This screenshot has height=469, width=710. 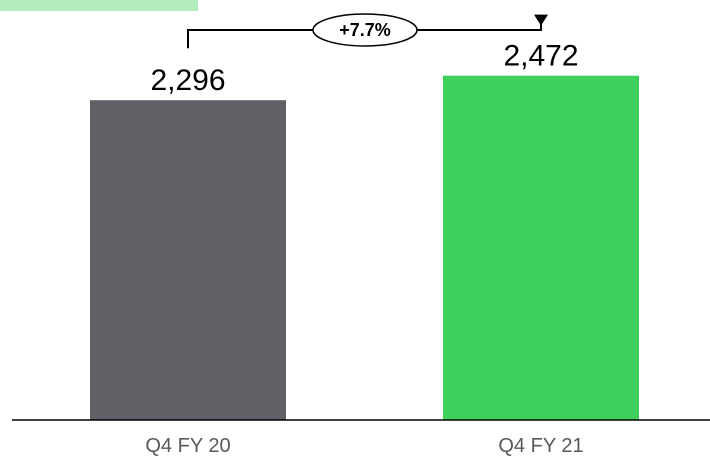 What do you see at coordinates (99, 5) in the screenshot?
I see `corner-tab-decoration` at bounding box center [99, 5].